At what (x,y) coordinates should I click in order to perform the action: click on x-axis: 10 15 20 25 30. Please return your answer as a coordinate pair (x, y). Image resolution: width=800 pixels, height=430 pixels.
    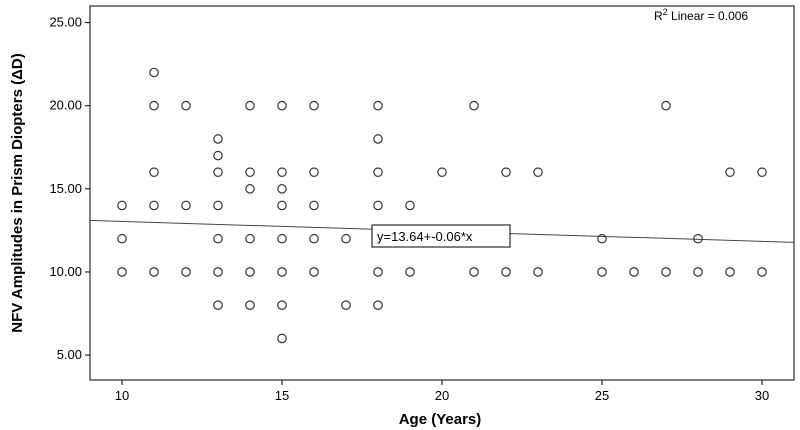
    Looking at the image, I should click on (442, 391).